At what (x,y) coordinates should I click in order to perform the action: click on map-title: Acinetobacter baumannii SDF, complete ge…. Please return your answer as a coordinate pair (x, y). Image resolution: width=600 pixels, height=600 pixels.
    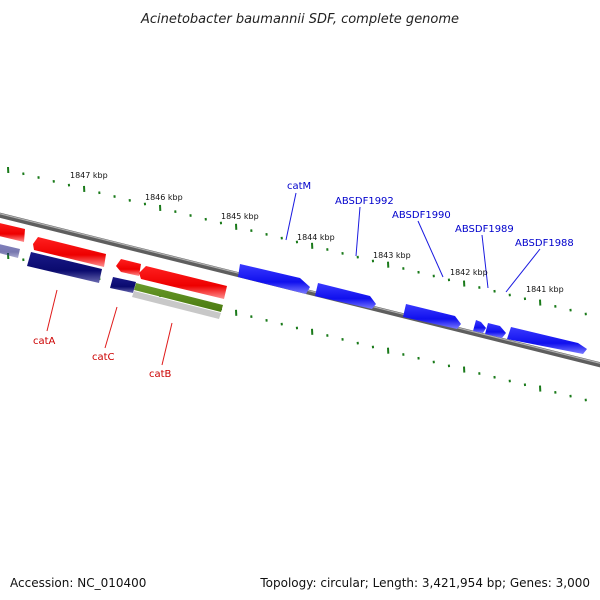
    Looking at the image, I should click on (299, 19).